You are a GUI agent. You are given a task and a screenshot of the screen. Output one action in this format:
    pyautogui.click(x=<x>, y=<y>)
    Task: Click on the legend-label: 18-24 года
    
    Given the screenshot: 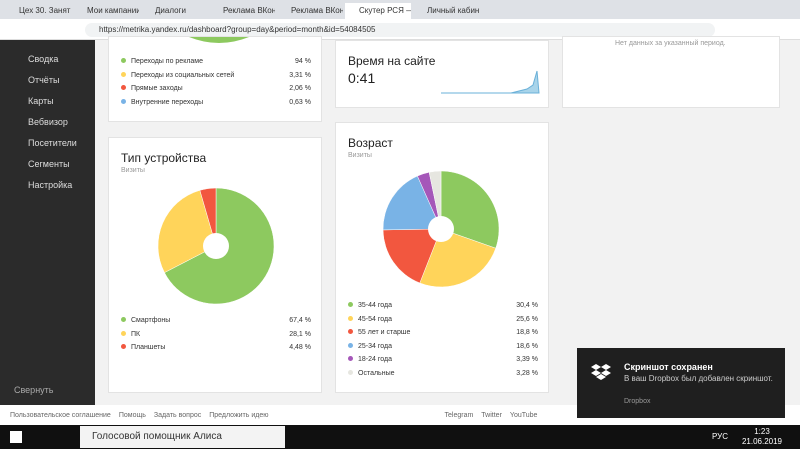 What is the action you would take?
    pyautogui.click(x=375, y=359)
    